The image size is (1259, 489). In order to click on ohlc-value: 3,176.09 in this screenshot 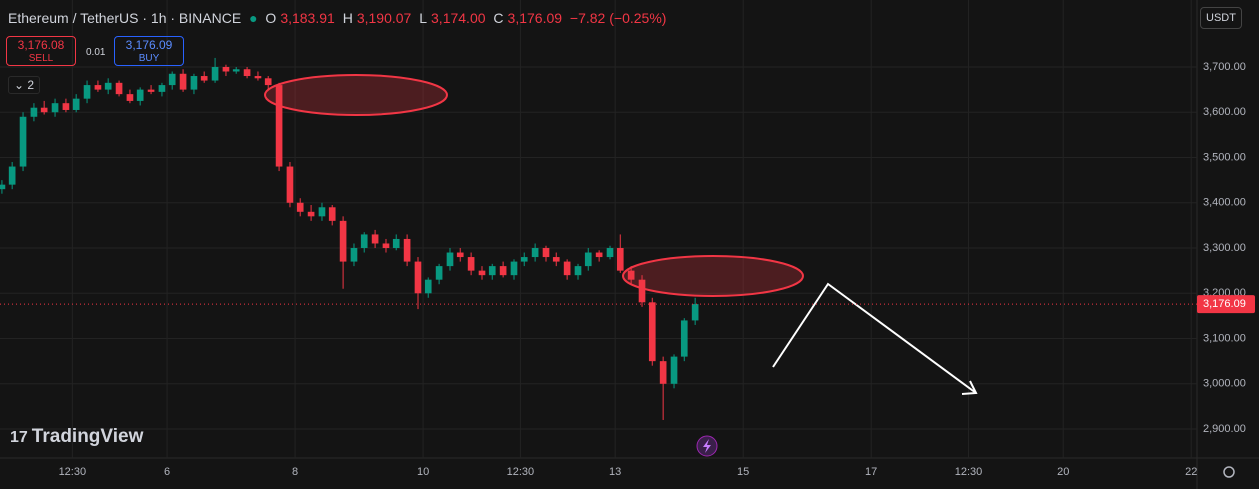, I will do `click(535, 18)`.